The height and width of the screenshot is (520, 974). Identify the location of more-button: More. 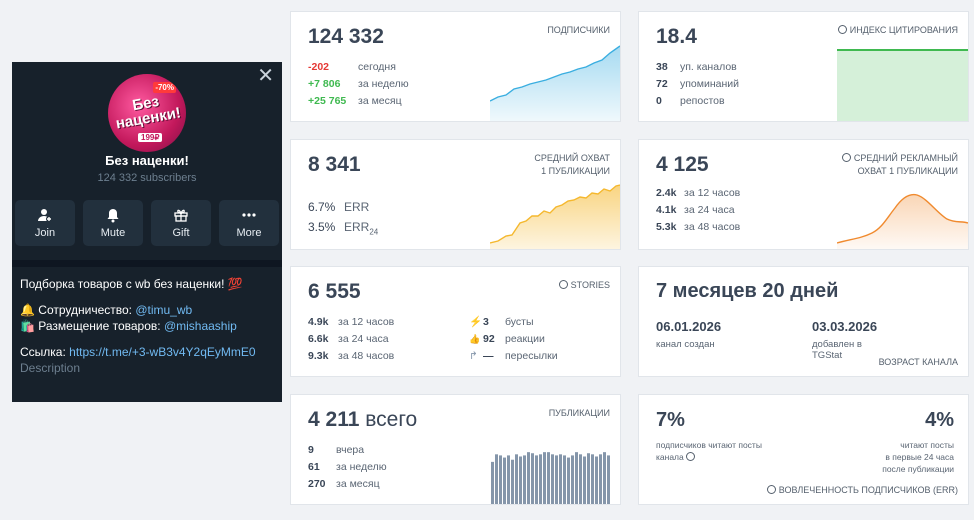
(249, 223).